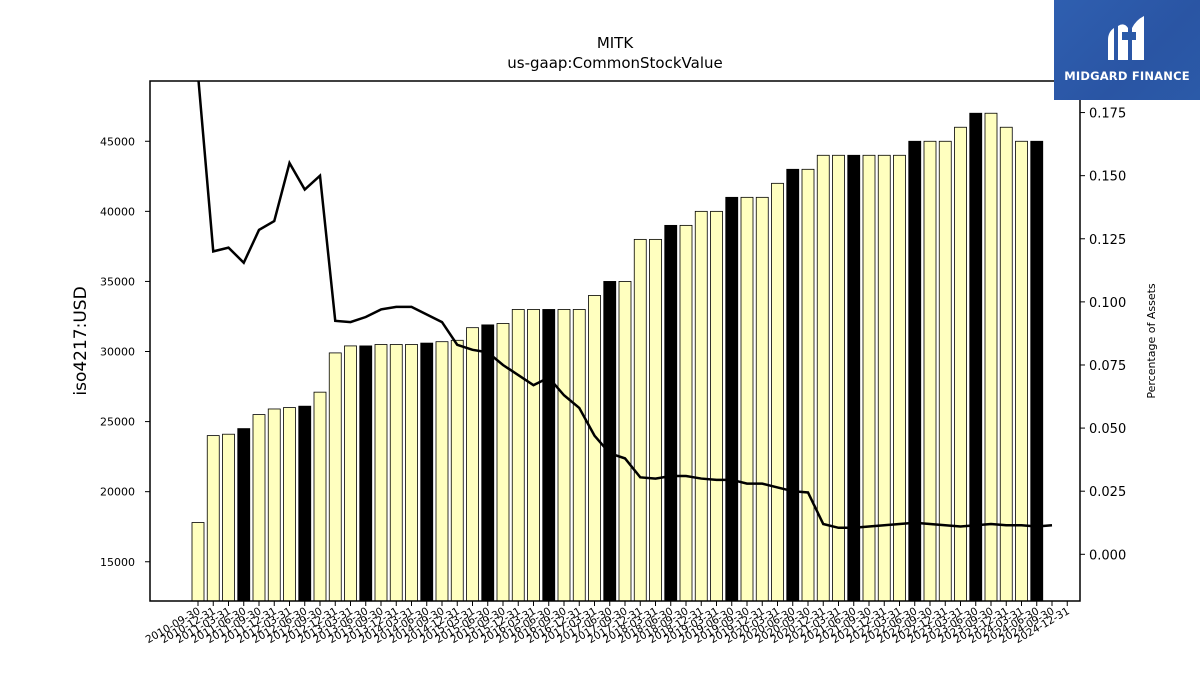 This screenshot has width=1200, height=675. What do you see at coordinates (117, 141) in the screenshot?
I see `y-tick-label-7: 45000` at bounding box center [117, 141].